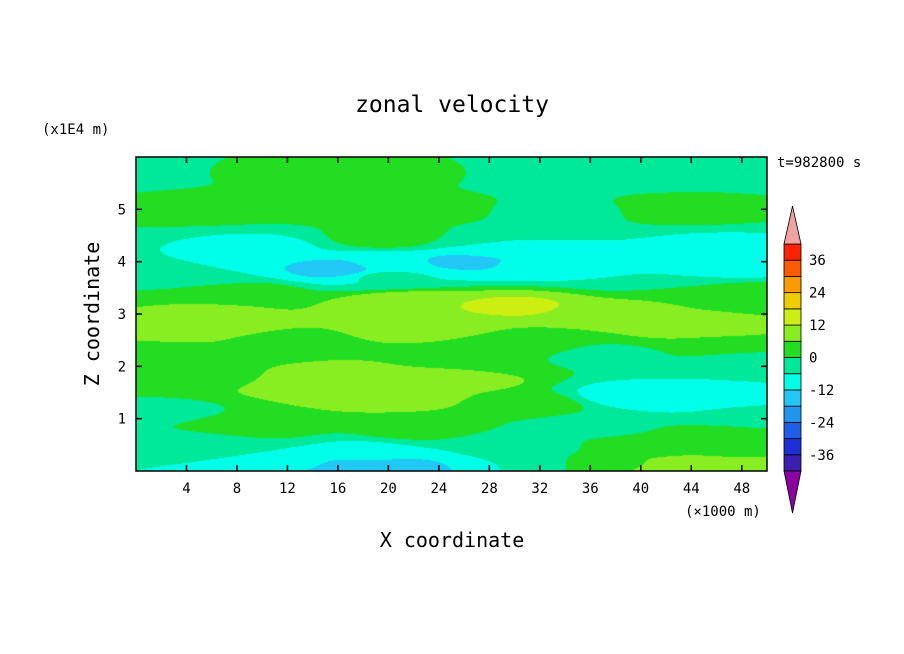 The height and width of the screenshot is (654, 904). I want to click on x-tick-label: 32, so click(539, 489).